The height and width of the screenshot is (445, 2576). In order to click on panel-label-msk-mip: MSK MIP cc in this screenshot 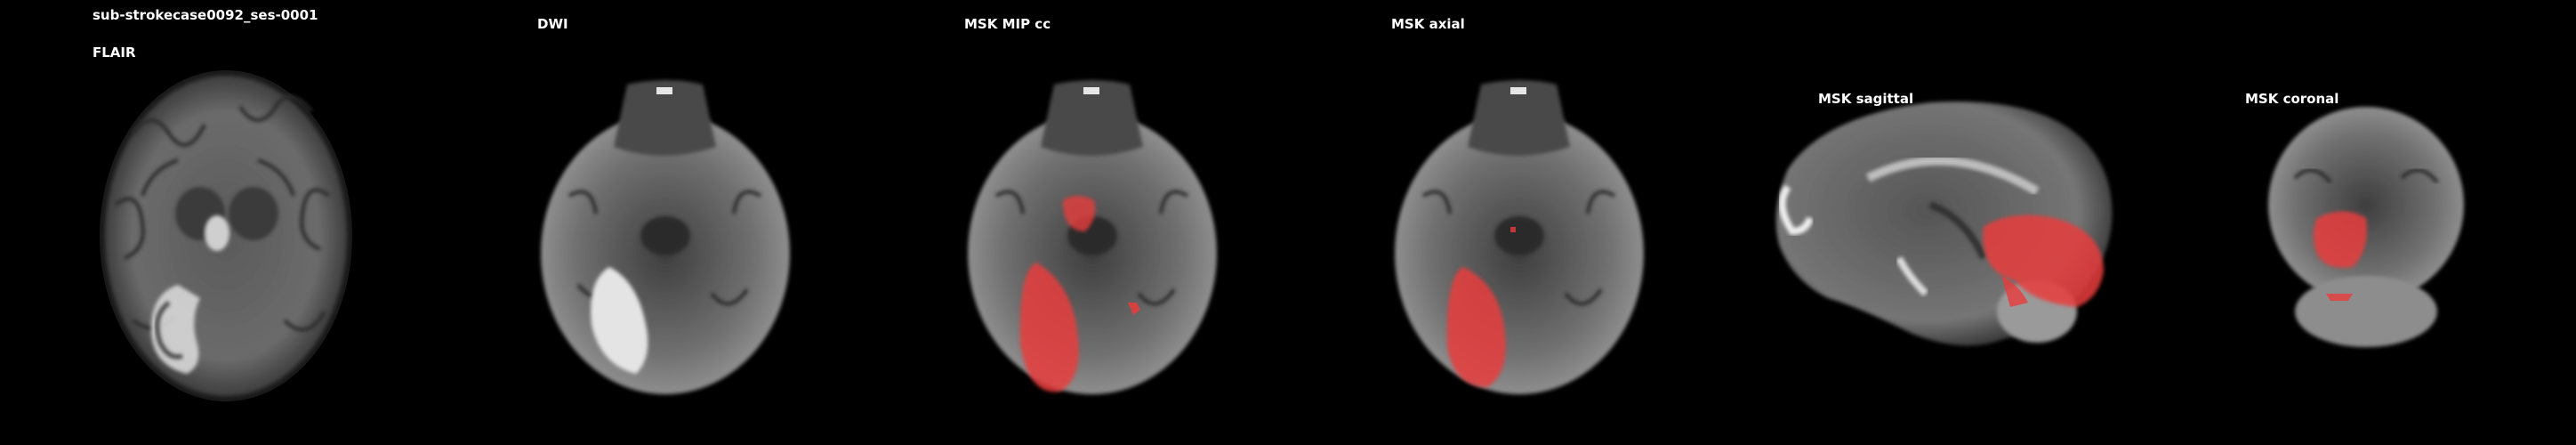, I will do `click(1007, 24)`.